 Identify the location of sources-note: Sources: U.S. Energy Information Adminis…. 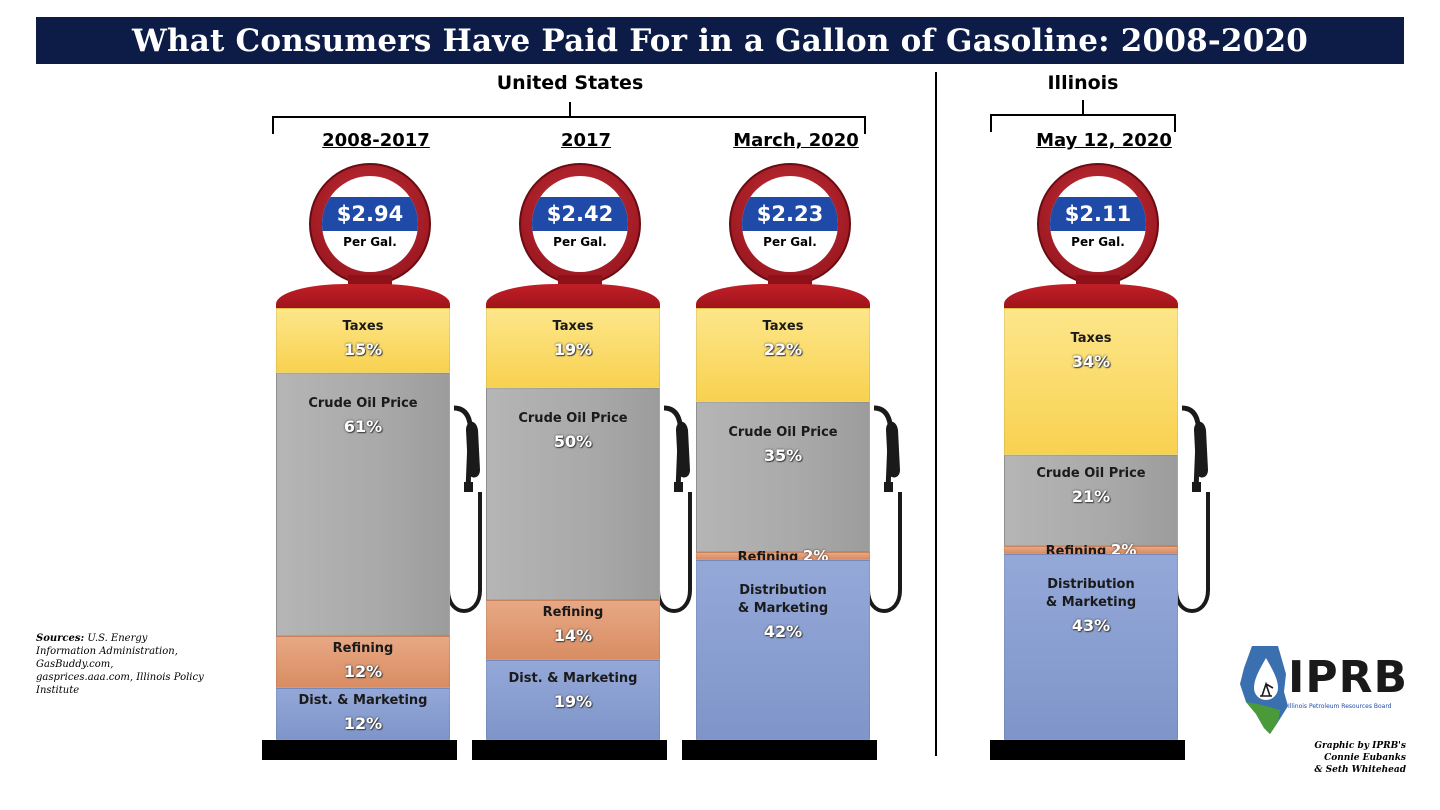
(121, 664).